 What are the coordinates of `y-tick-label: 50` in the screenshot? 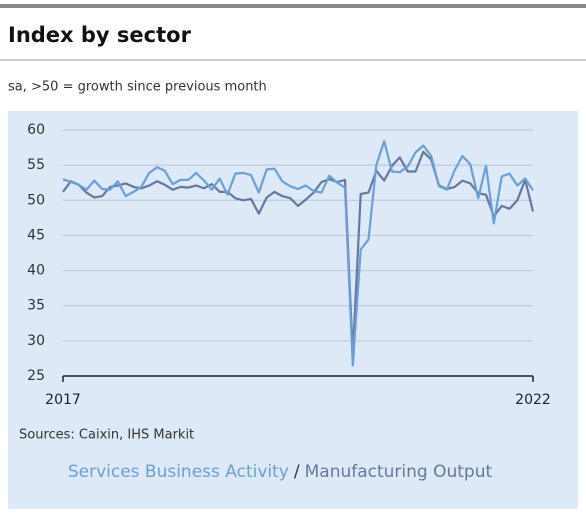 It's located at (36, 200).